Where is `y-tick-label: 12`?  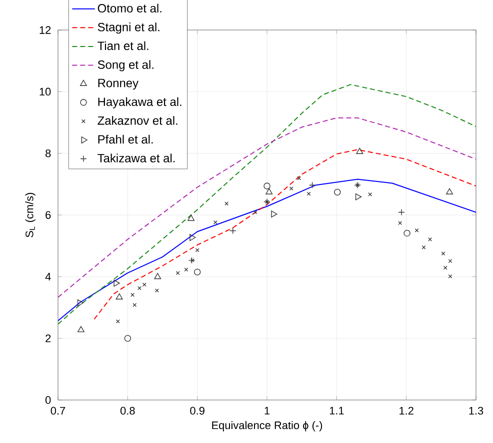
y-tick-label: 12 is located at coordinates (45, 30).